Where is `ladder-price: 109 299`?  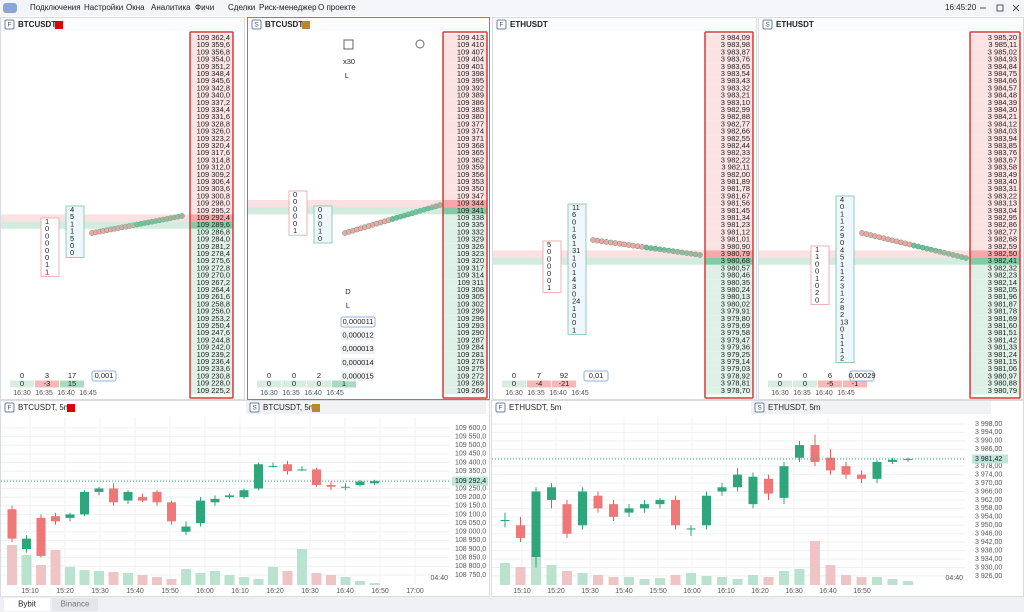 ladder-price: 109 299 is located at coordinates (470, 311).